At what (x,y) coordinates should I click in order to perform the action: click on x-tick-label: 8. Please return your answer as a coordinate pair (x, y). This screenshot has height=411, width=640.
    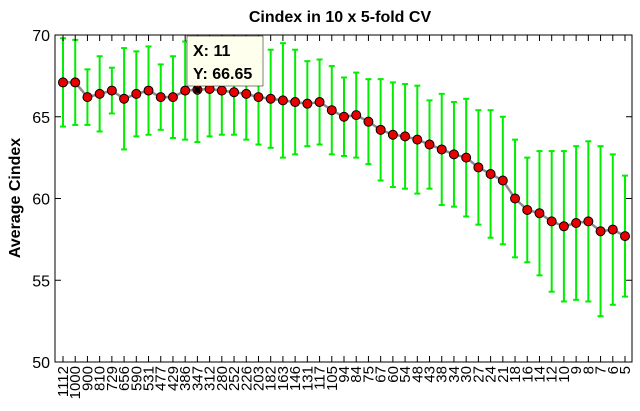
    Looking at the image, I should click on (588, 370).